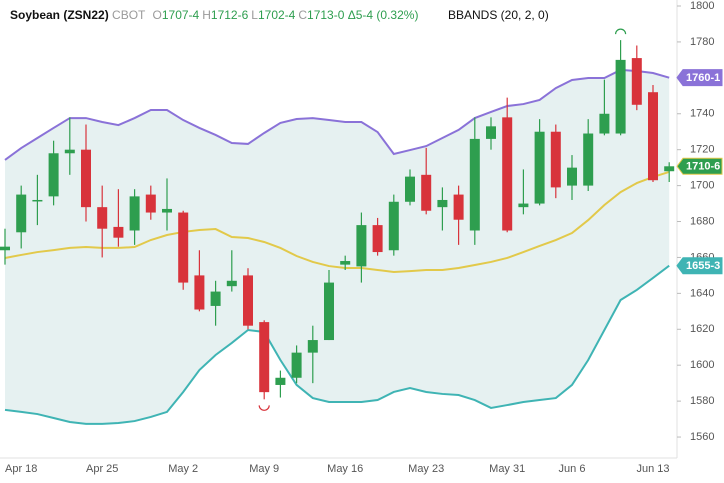  What do you see at coordinates (702, 437) in the screenshot?
I see `y-tick-label: 1560` at bounding box center [702, 437].